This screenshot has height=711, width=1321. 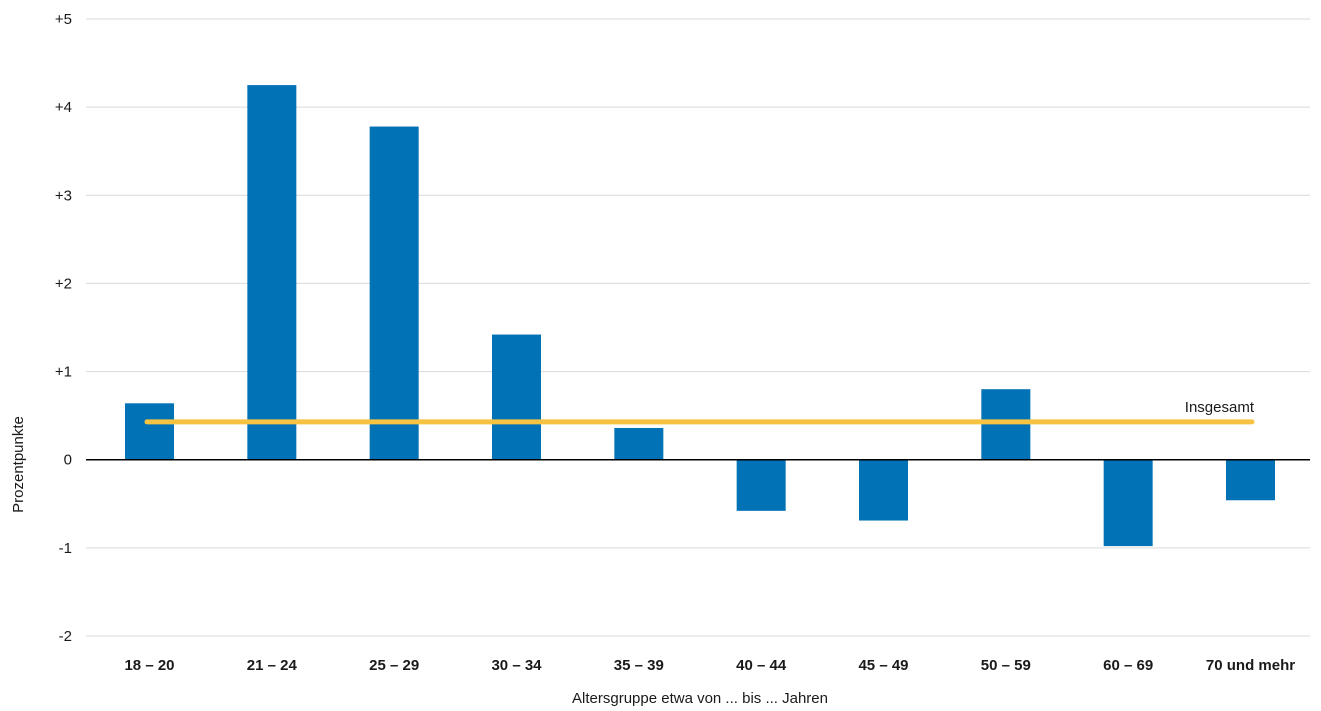 What do you see at coordinates (65, 548) in the screenshot?
I see `y-tick-label: -1` at bounding box center [65, 548].